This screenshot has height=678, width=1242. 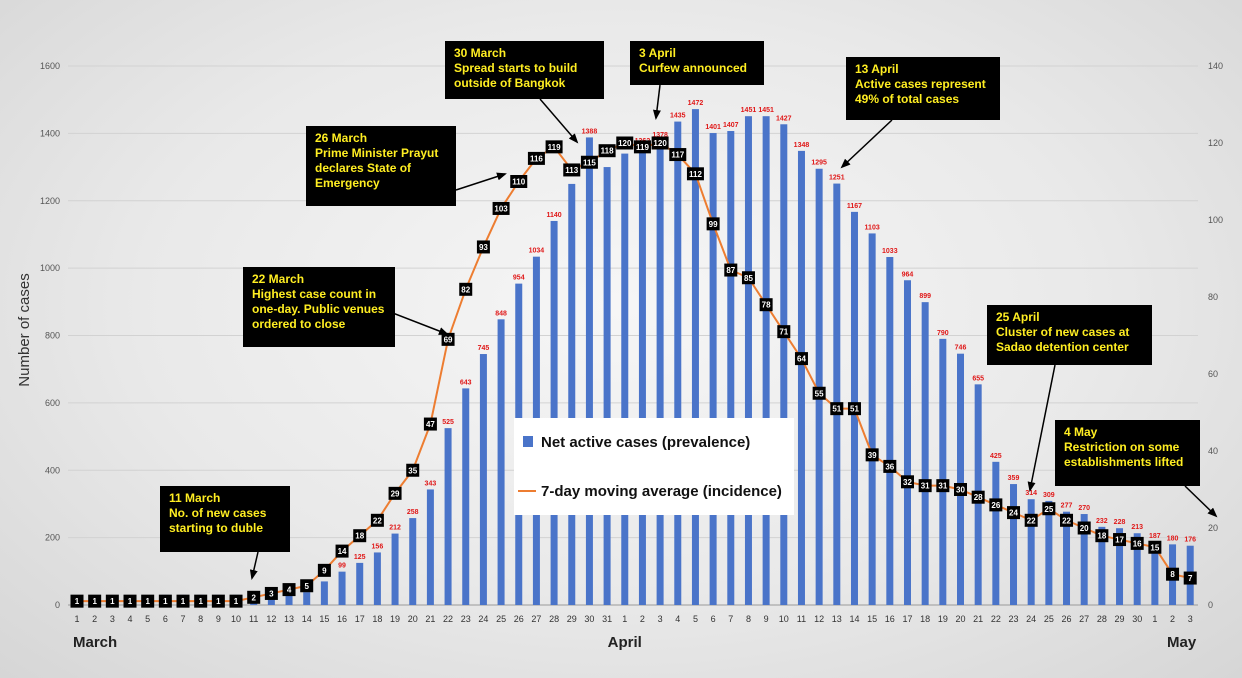 What do you see at coordinates (50, 268) in the screenshot?
I see `y-tick-label: 1000` at bounding box center [50, 268].